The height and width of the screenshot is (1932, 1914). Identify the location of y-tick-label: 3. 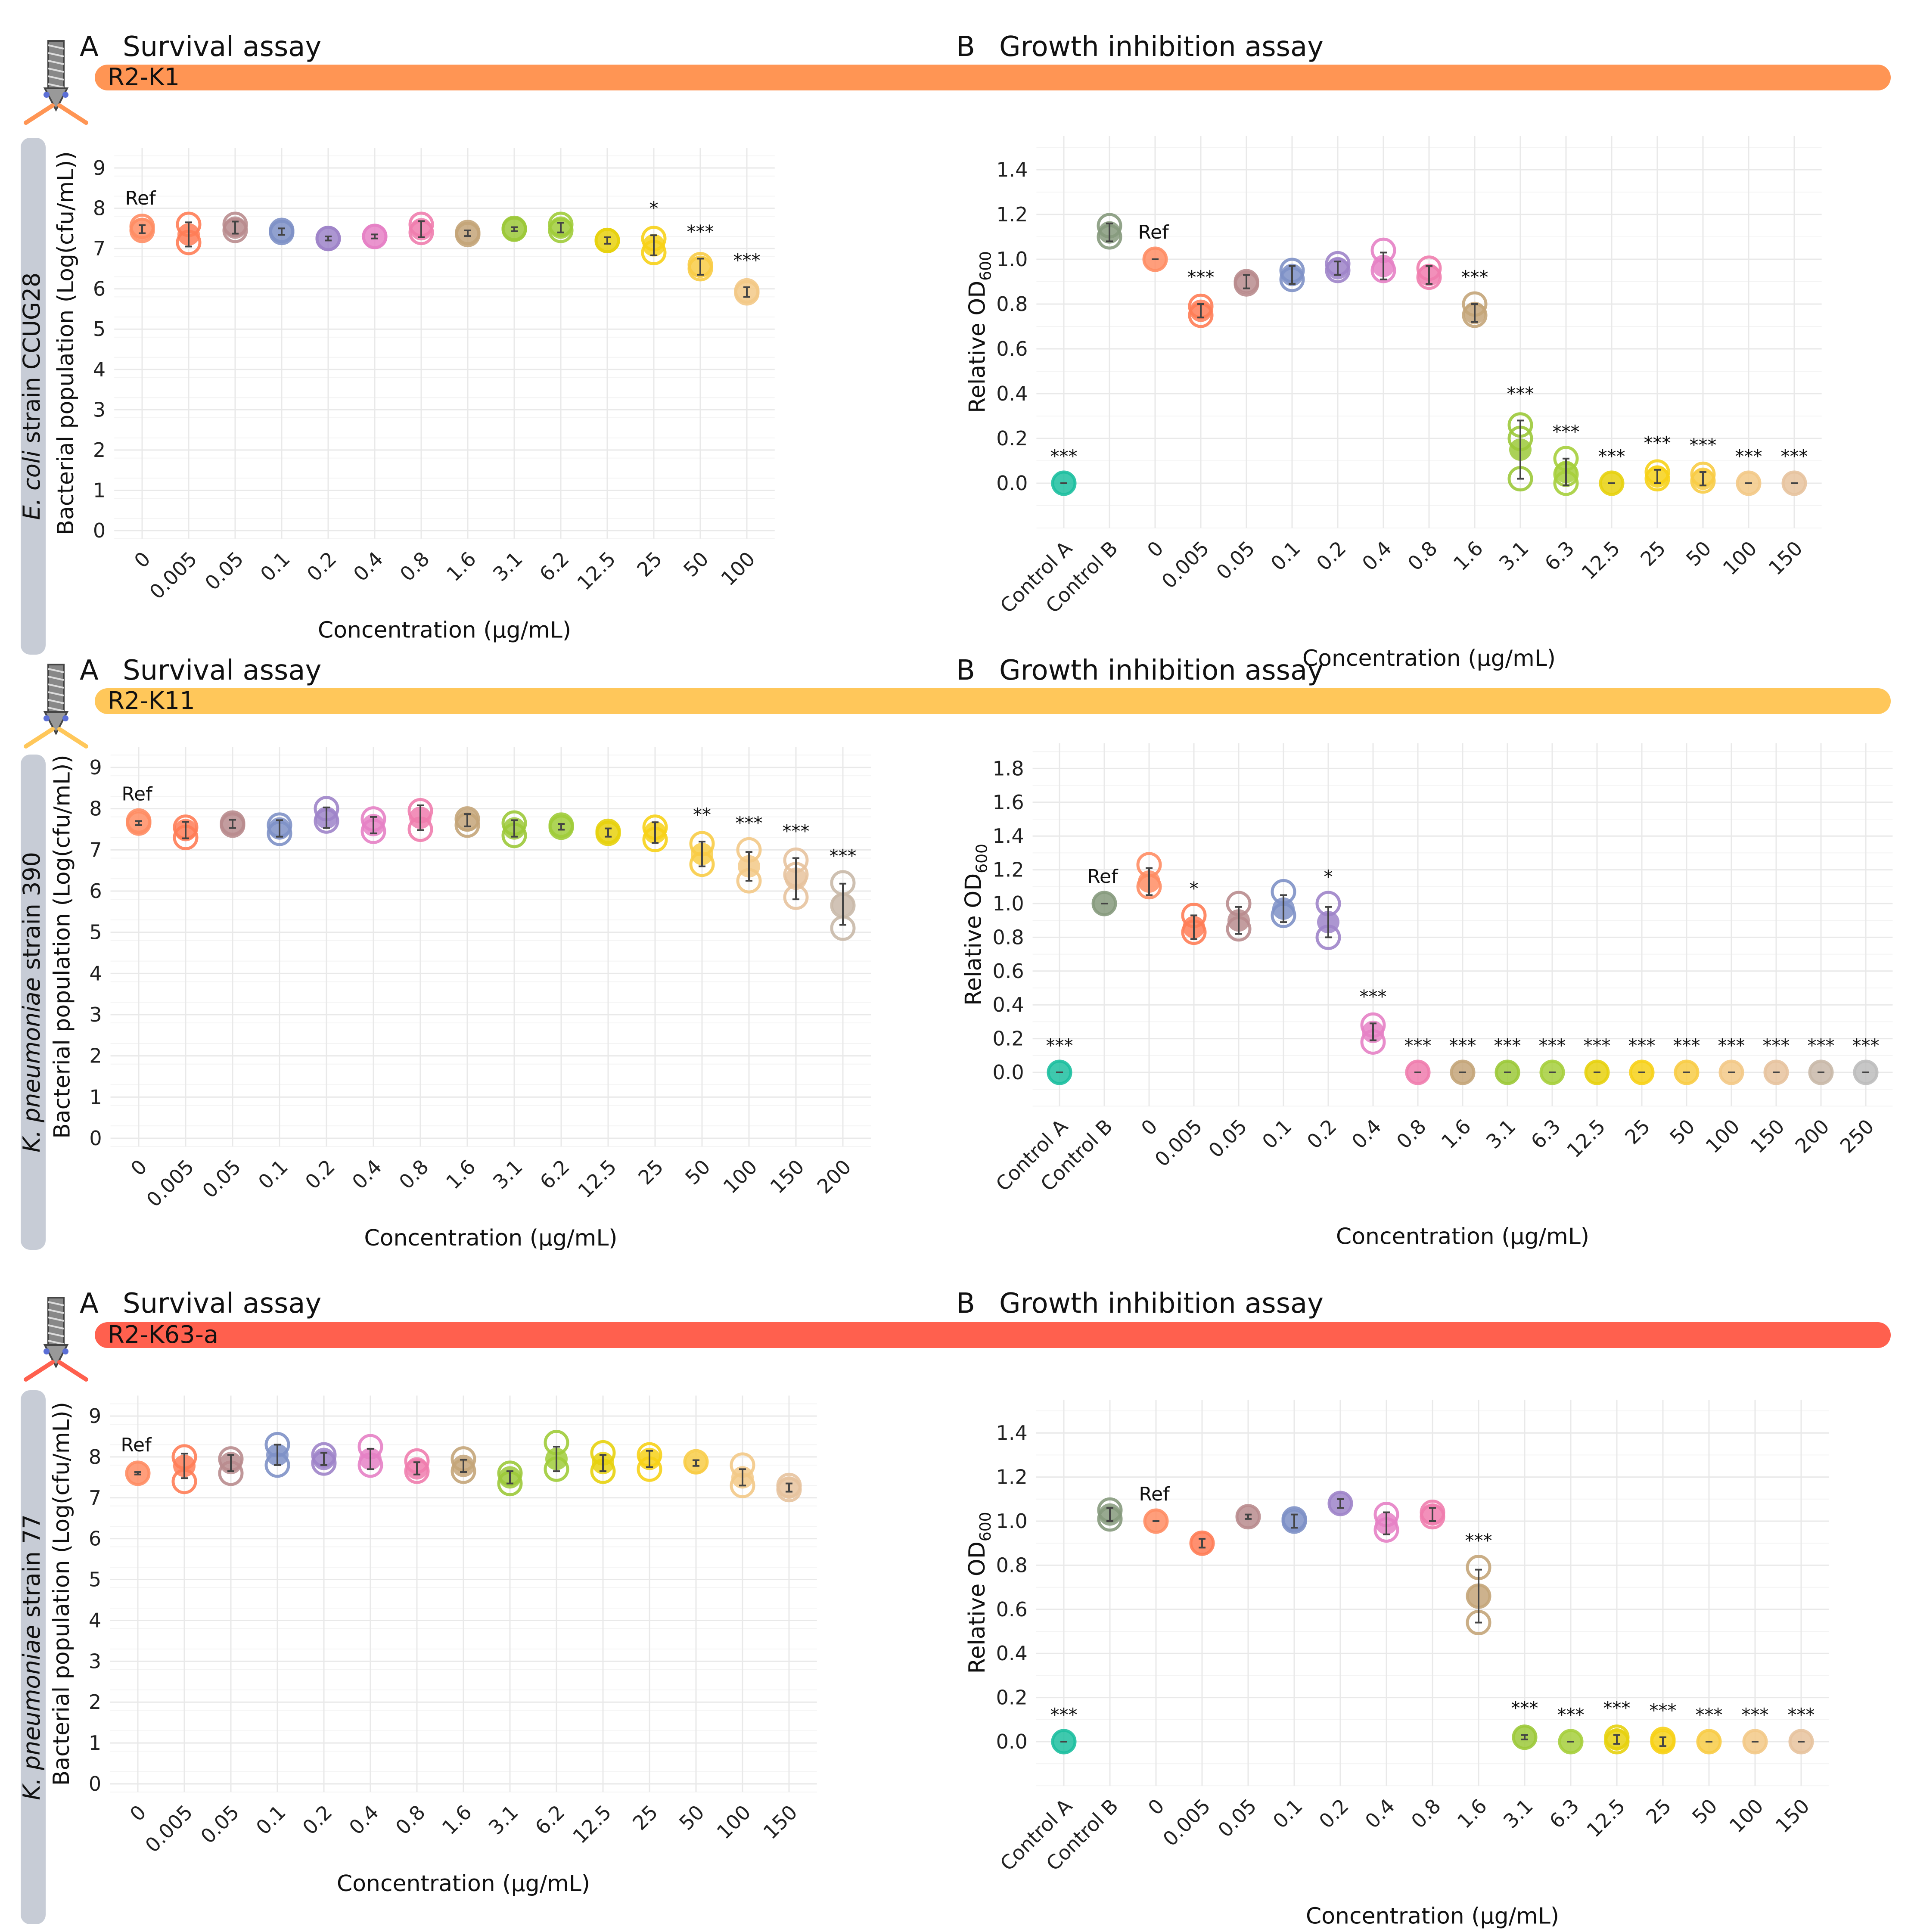
(95, 1661).